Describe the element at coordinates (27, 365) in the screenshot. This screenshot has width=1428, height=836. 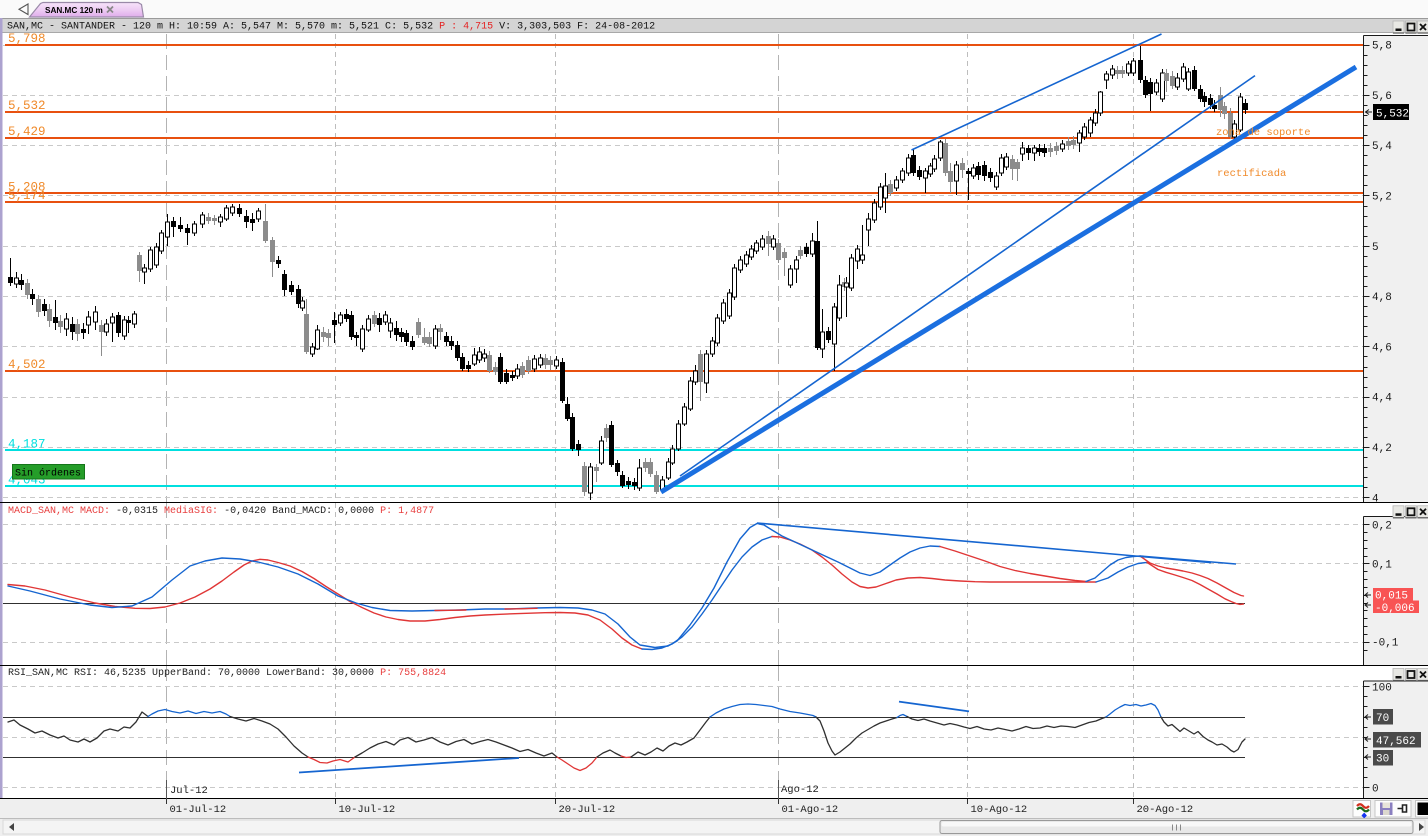
I see `svg-text: 4,502` at that location.